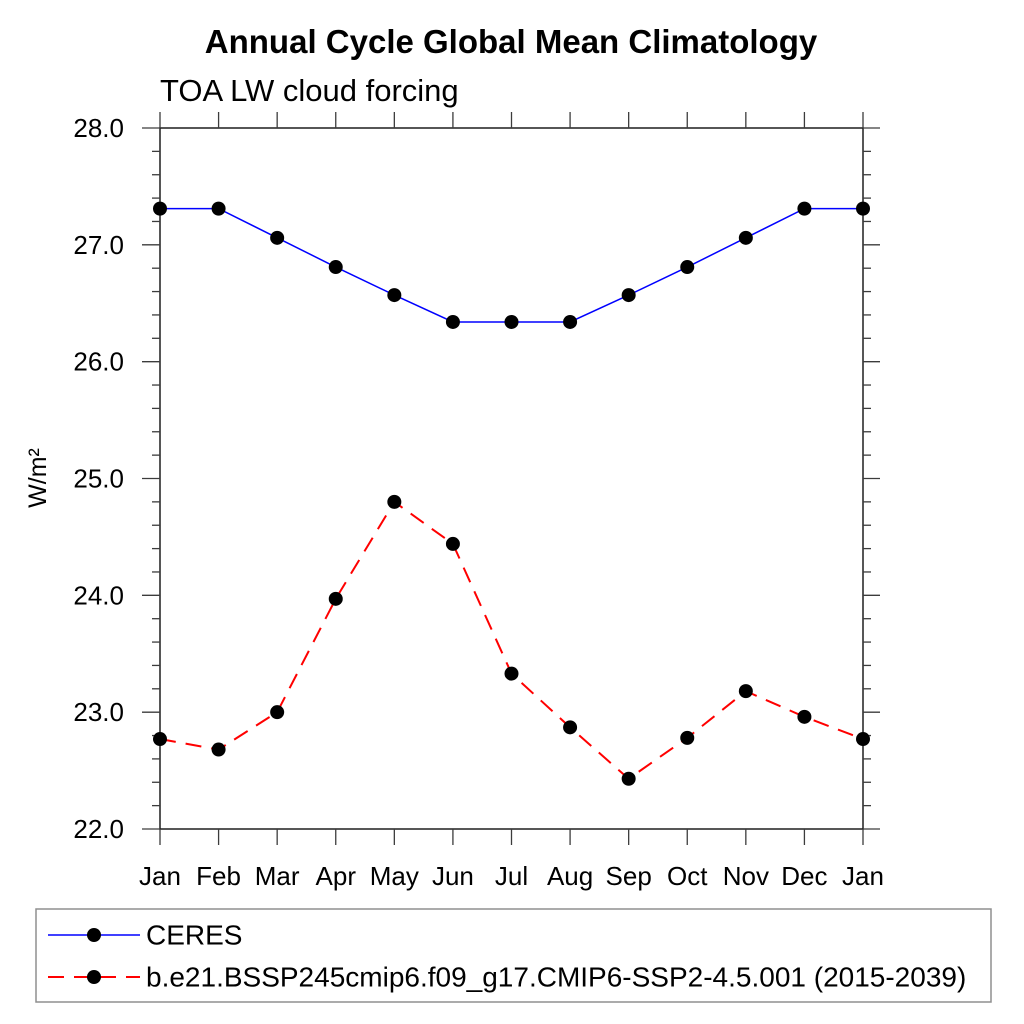 This screenshot has width=1024, height=1024. I want to click on y-tick-label: 27.0, so click(98, 245).